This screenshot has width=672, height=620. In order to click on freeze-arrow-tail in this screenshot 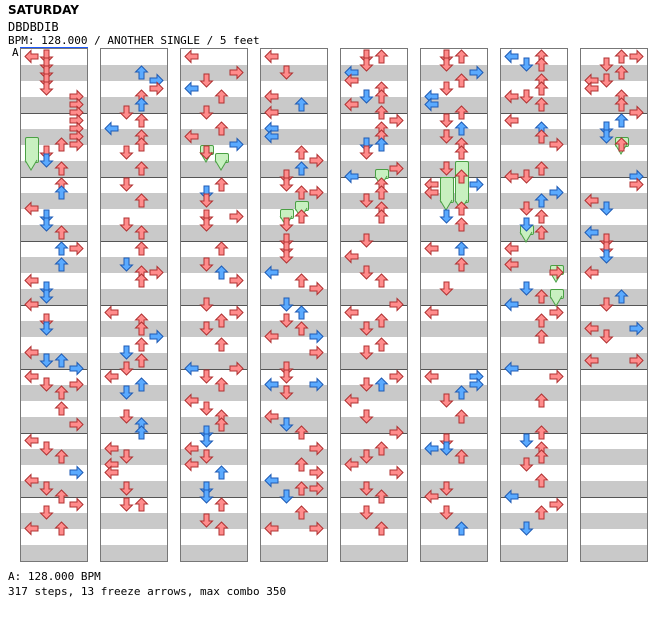, I will do `click(556, 300)`.